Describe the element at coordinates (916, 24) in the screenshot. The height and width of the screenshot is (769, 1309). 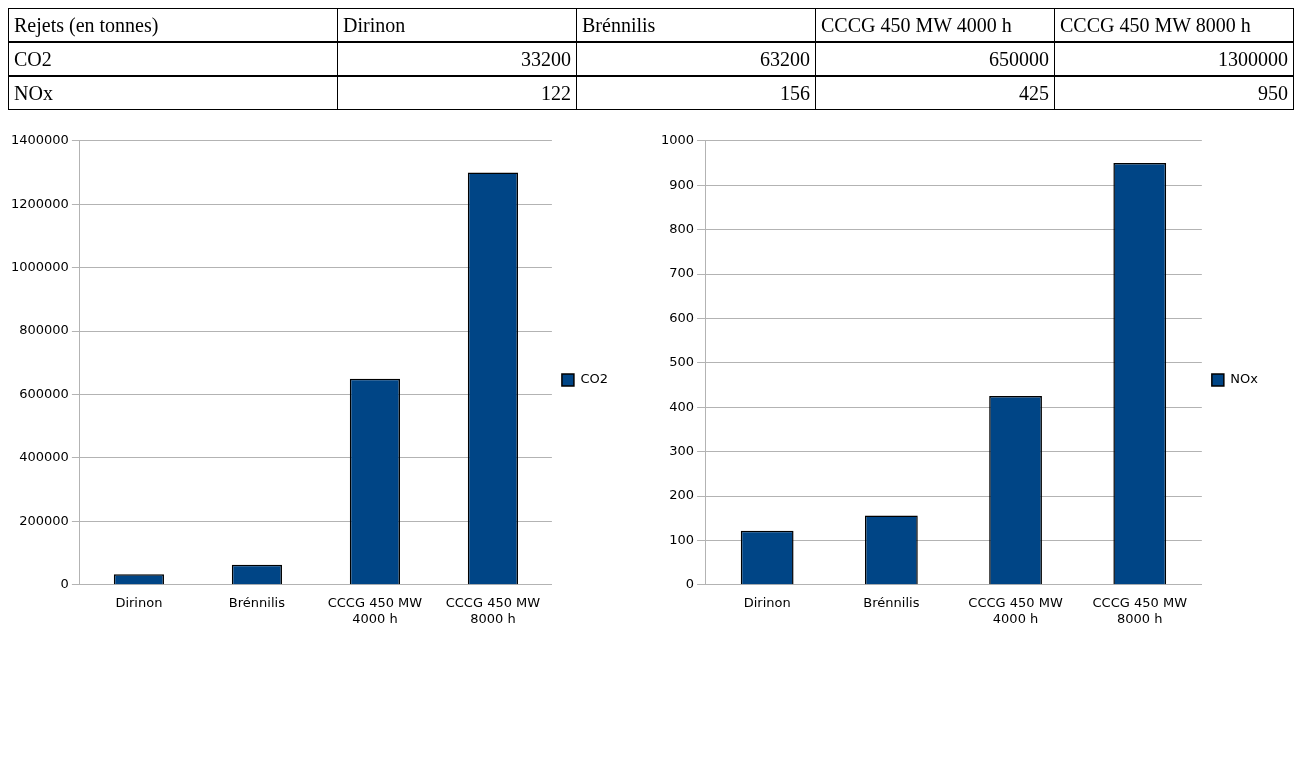
I see `category-label: CCCG 450 MW 4000 h` at that location.